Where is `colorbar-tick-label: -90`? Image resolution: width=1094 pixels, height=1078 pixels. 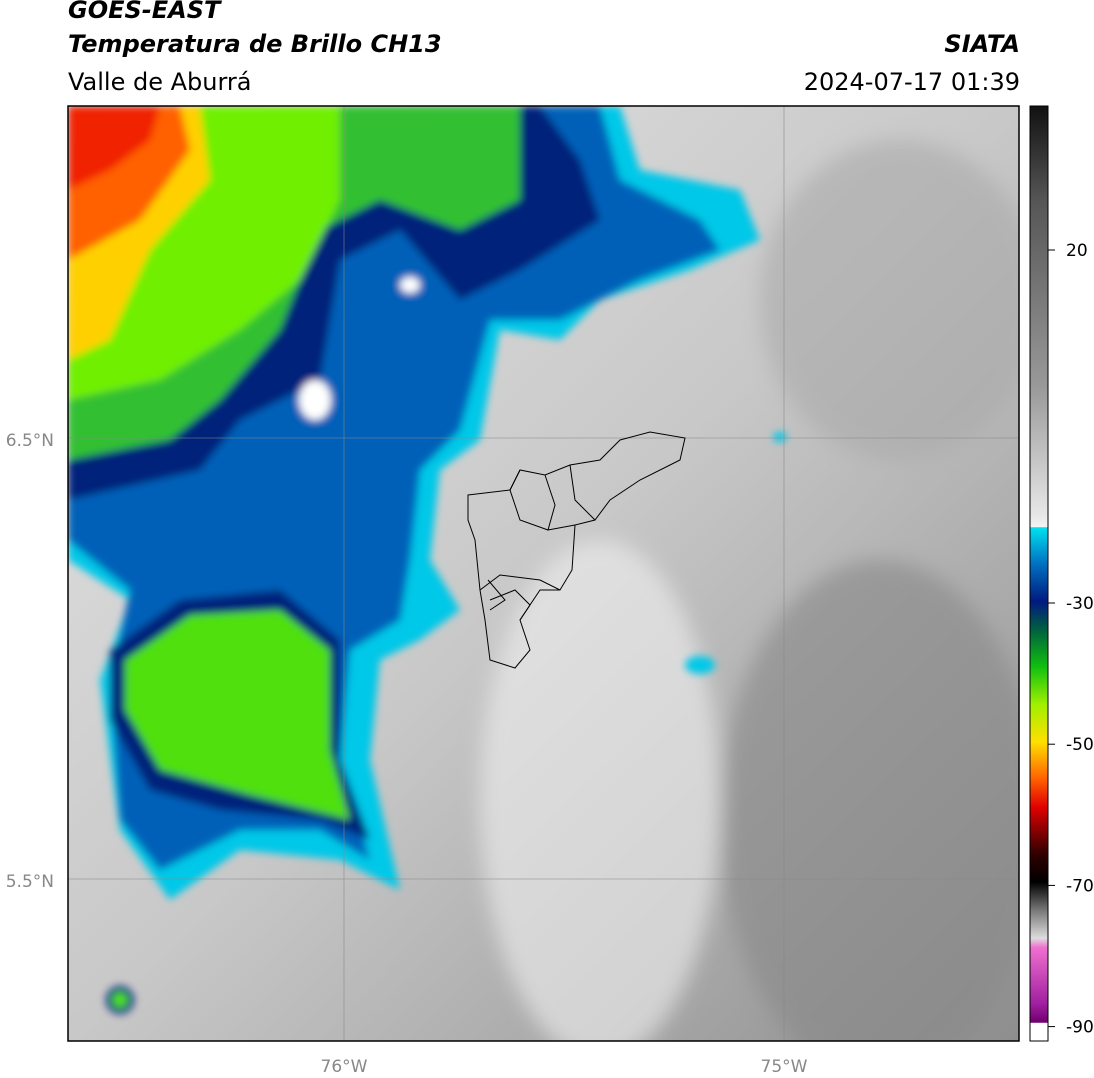 colorbar-tick-label: -90 is located at coordinates (1080, 1028).